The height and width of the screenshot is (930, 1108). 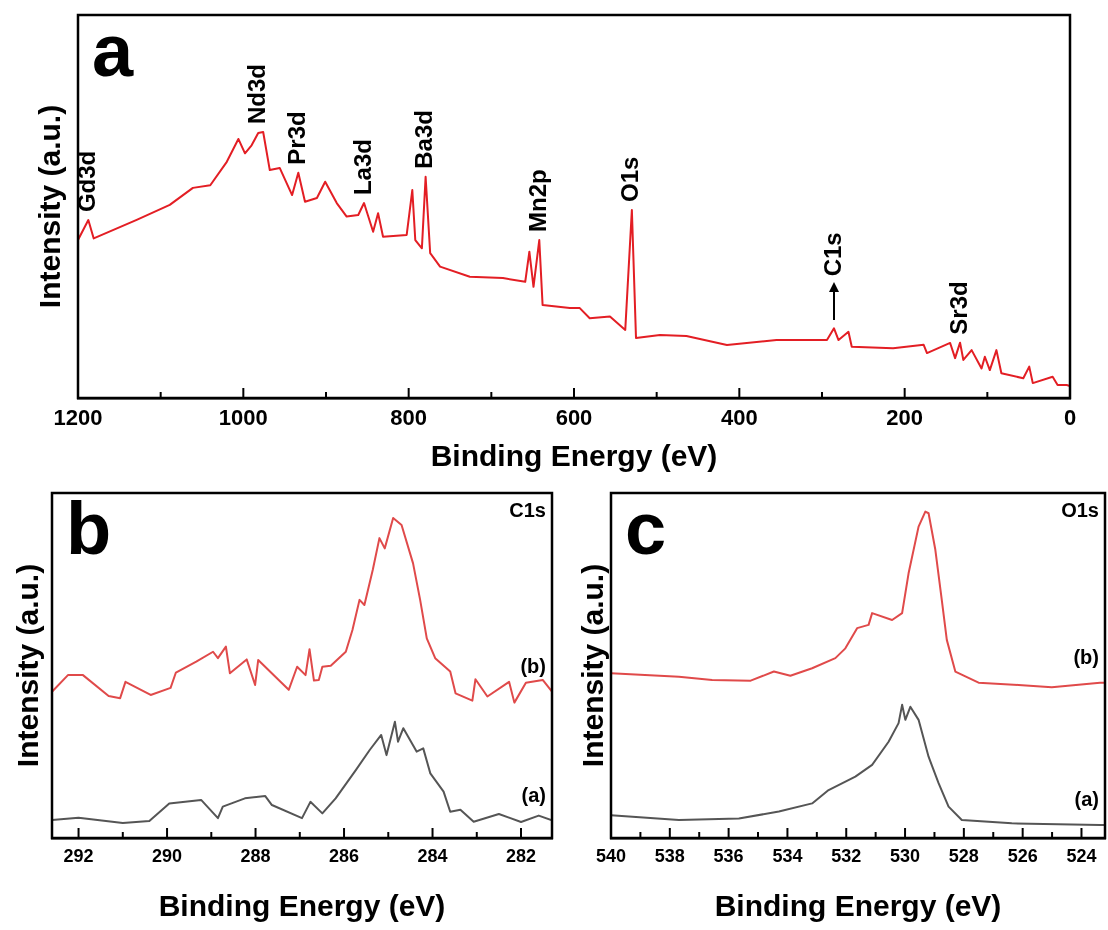 What do you see at coordinates (167, 855) in the screenshot?
I see `x-tick-label: 290` at bounding box center [167, 855].